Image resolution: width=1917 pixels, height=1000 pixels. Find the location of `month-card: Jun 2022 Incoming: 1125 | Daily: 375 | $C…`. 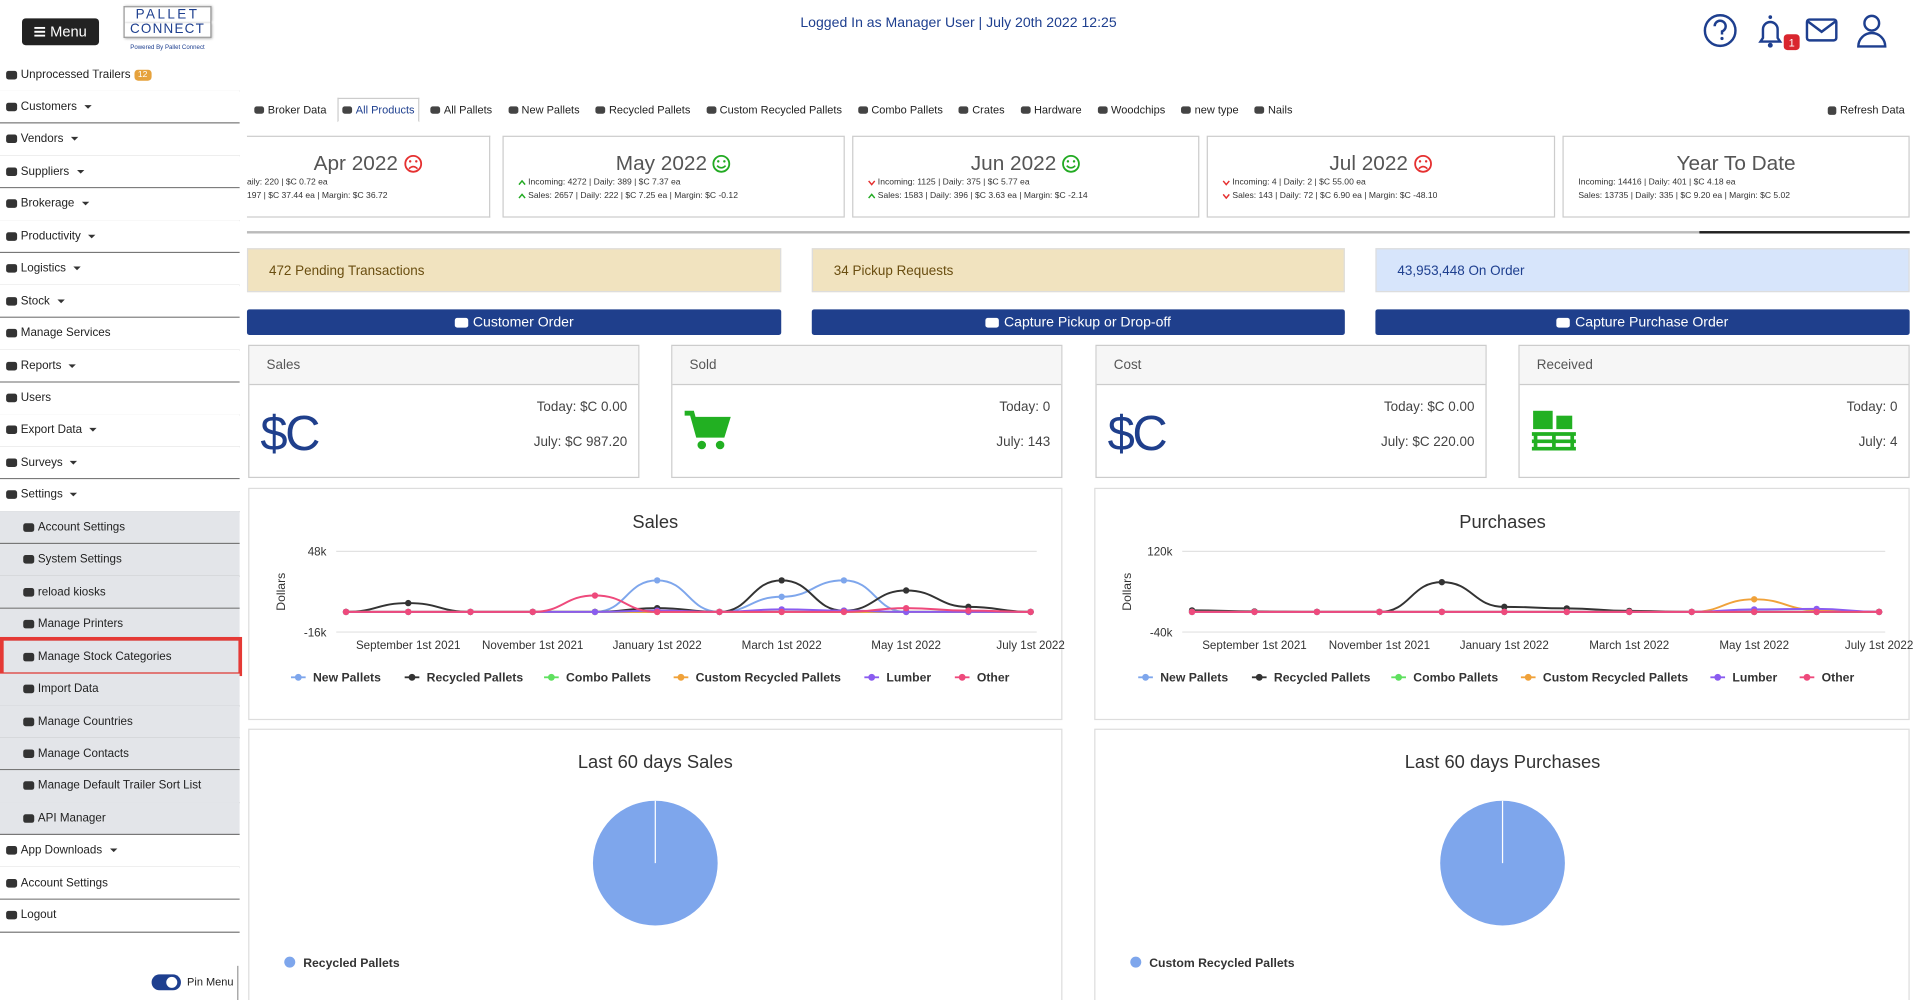

month-card: Jun 2022 Incoming: 1125 | Daily: 375 | $C… is located at coordinates (1026, 176).